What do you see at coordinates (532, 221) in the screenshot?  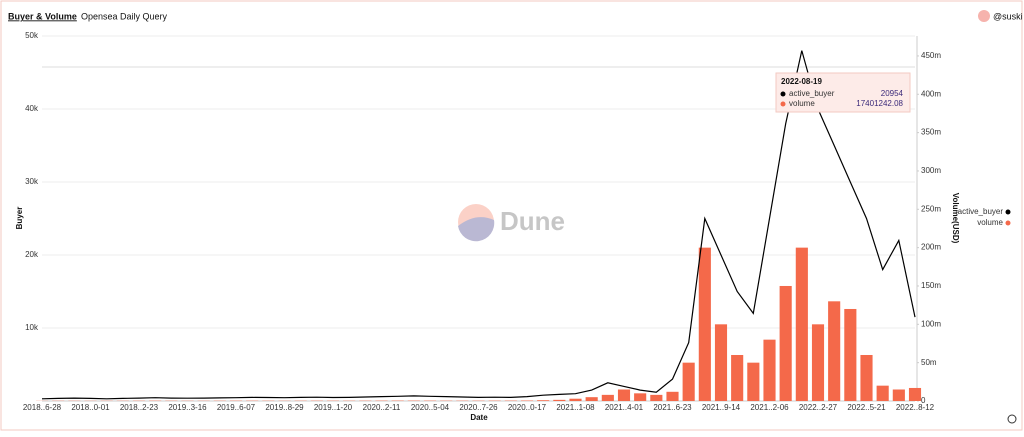 I see `watermark-text: Dune` at bounding box center [532, 221].